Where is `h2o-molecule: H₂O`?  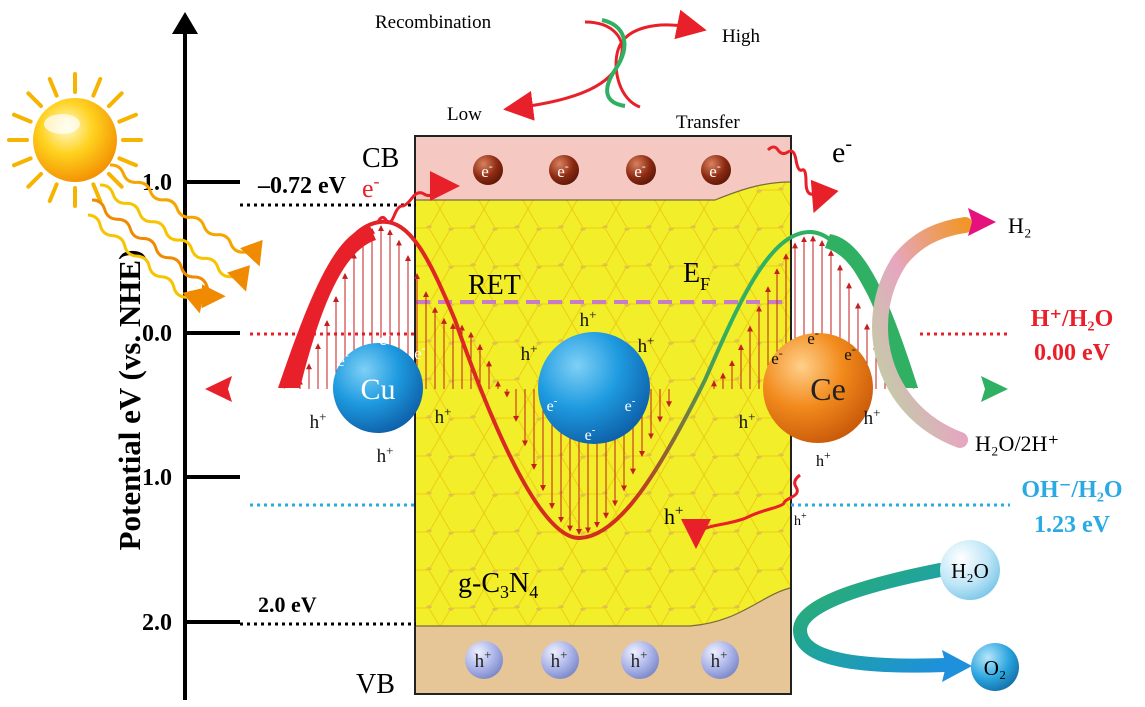 h2o-molecule: H₂O is located at coordinates (970, 570).